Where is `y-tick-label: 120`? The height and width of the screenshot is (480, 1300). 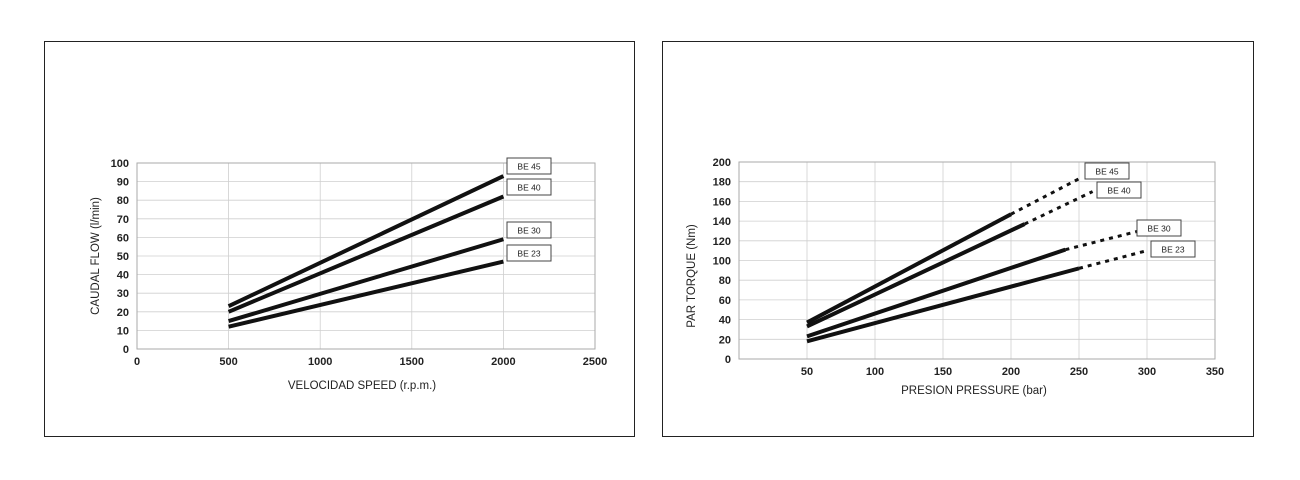 y-tick-label: 120 is located at coordinates (722, 242).